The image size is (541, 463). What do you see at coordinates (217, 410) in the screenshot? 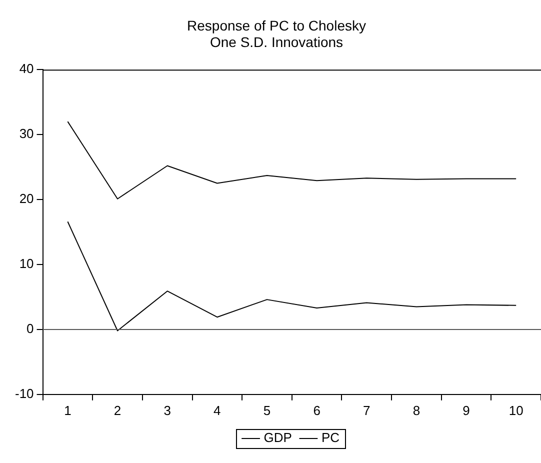
I see `x-tick-label: 4` at bounding box center [217, 410].